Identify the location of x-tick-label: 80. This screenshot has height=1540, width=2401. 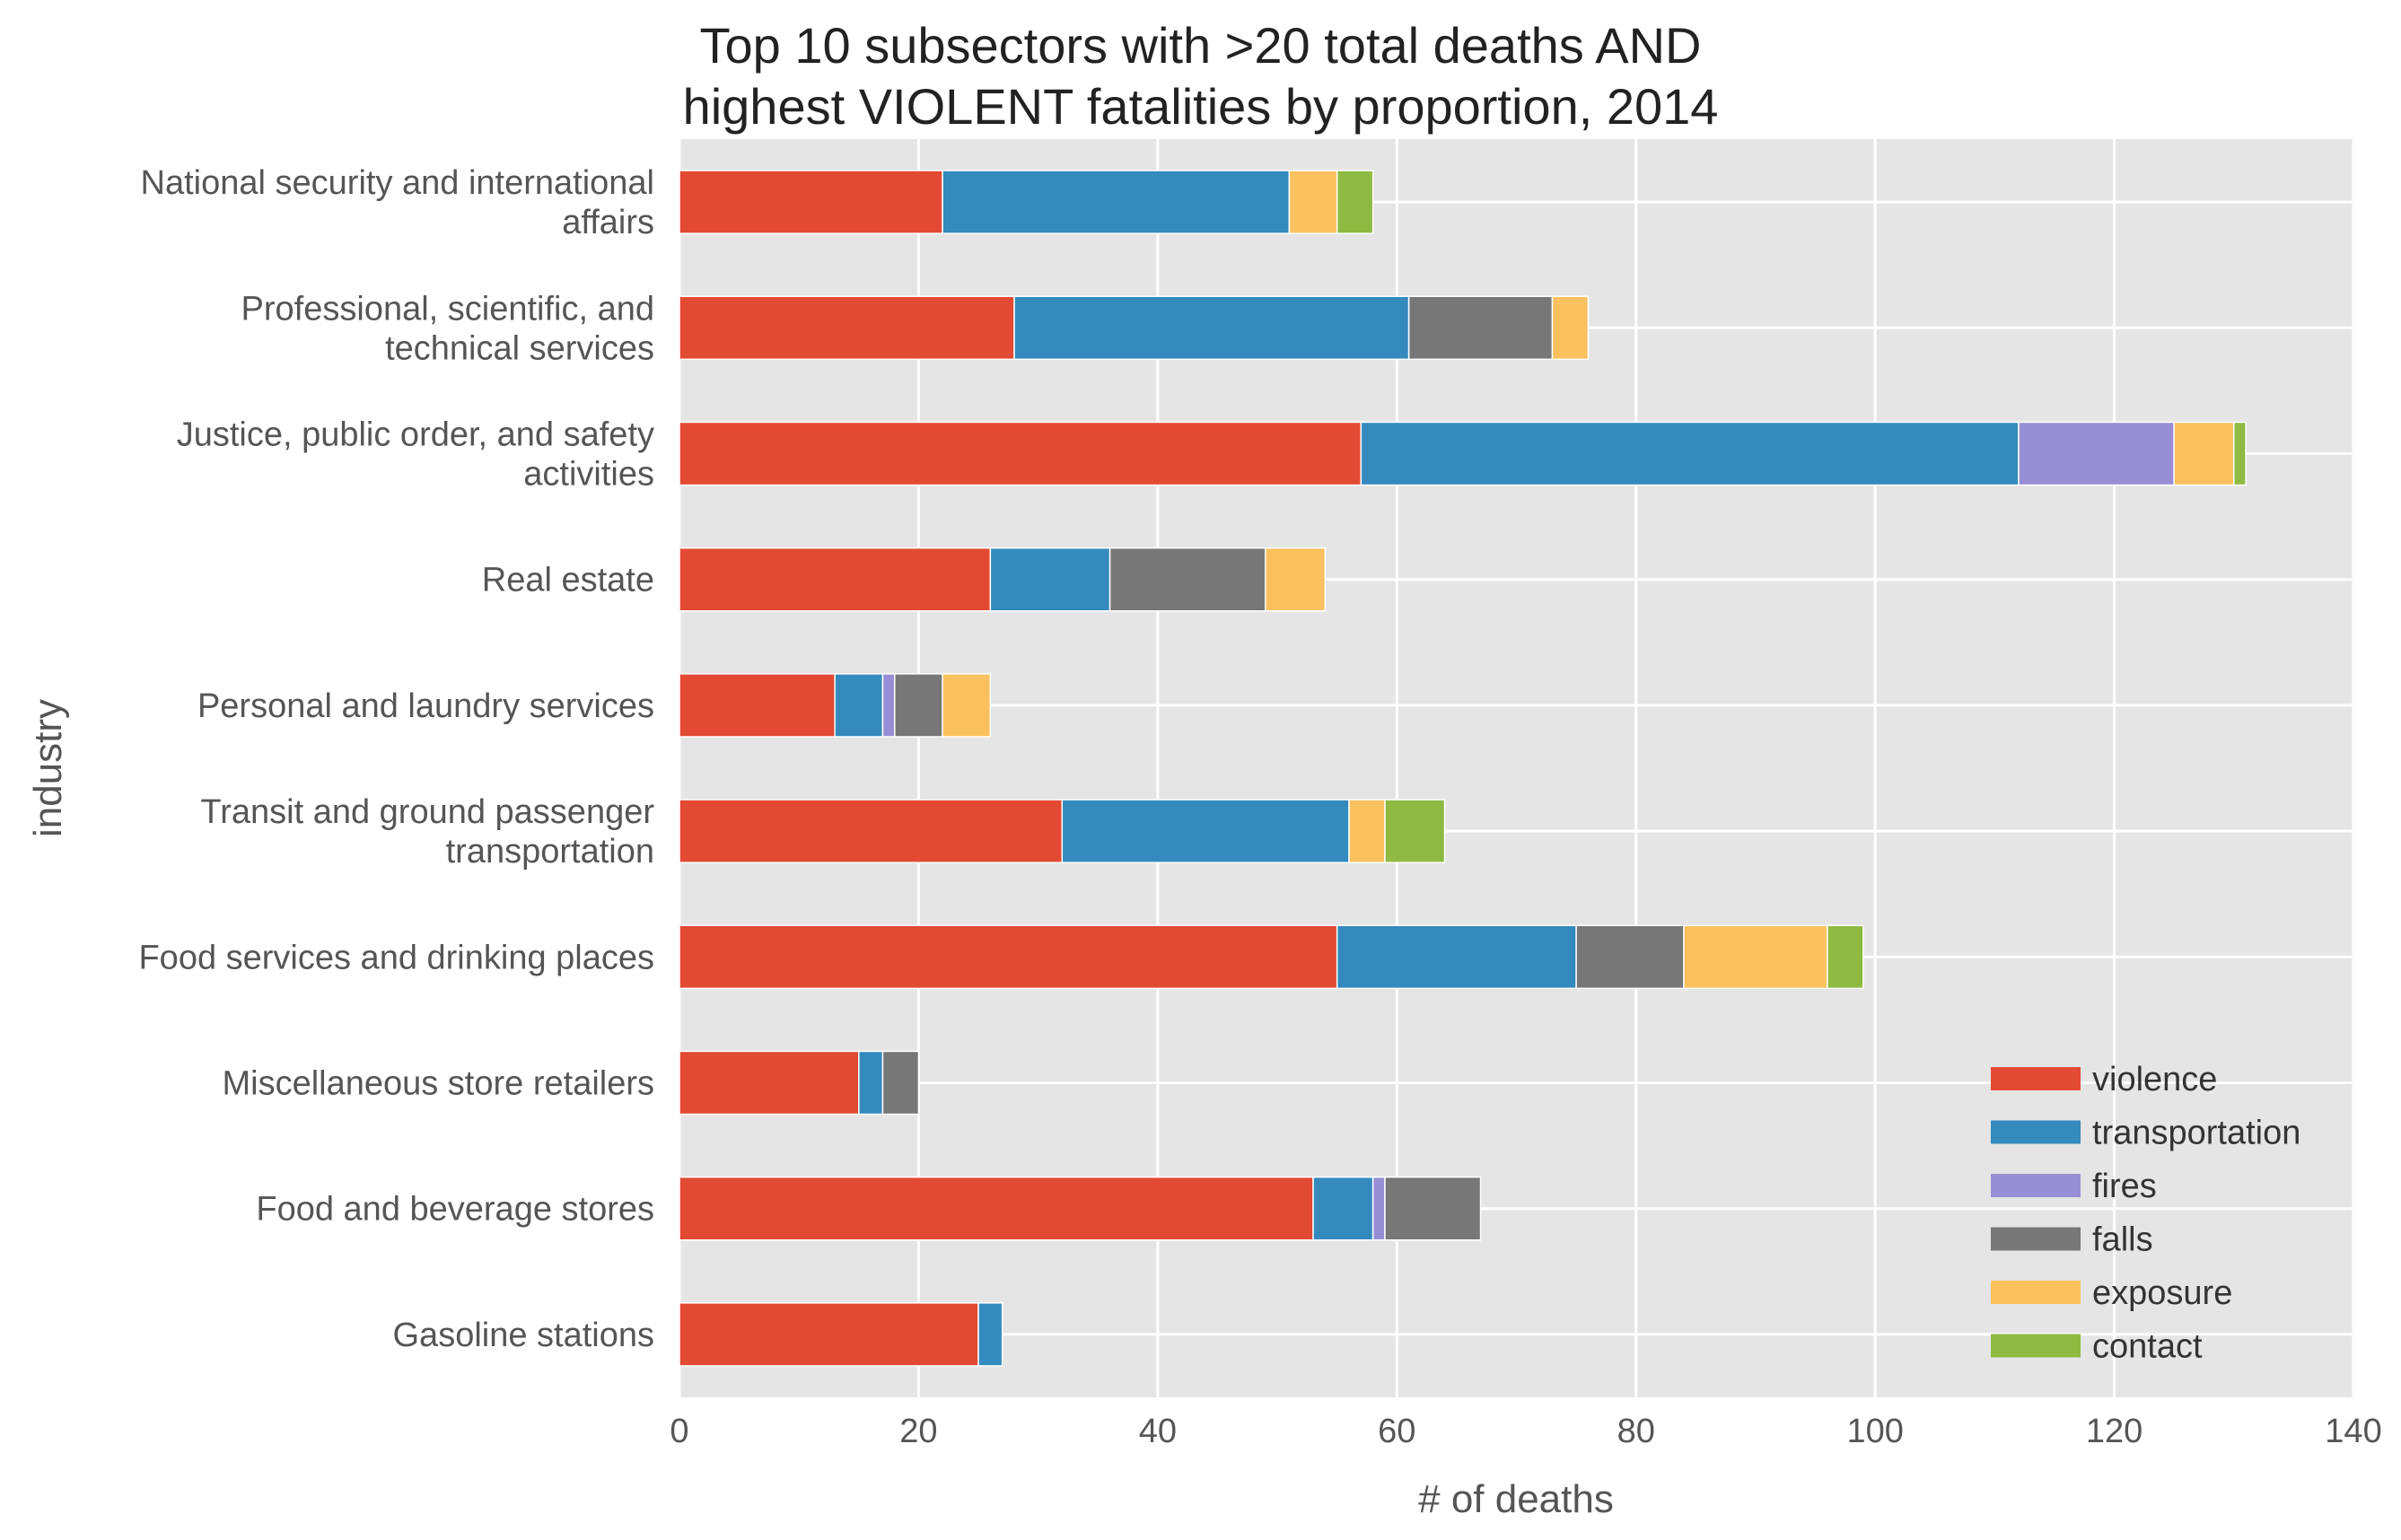
(1636, 1432).